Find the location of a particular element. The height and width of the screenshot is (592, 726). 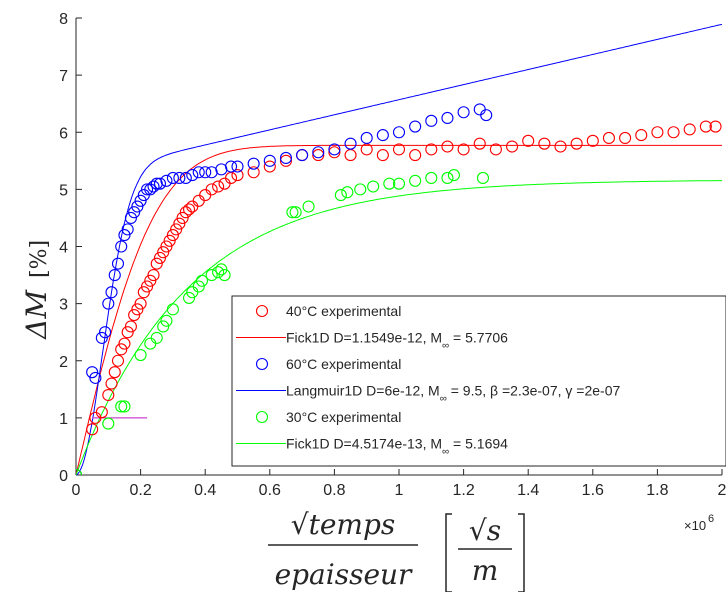

x-tick-label: 0.8 is located at coordinates (334, 490).